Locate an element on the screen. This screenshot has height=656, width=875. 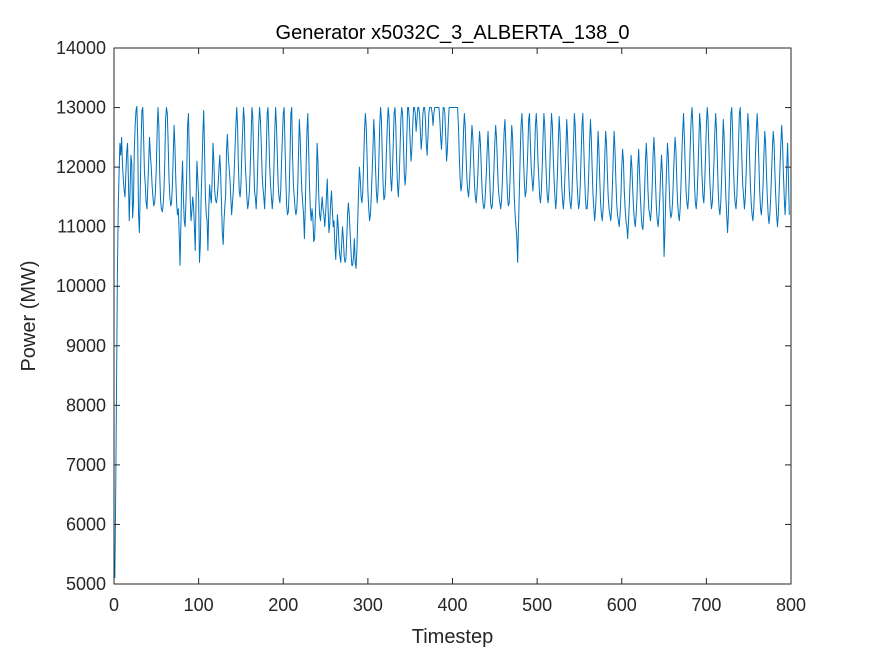
y-tick-label-6000: 6000 is located at coordinates (86, 524).